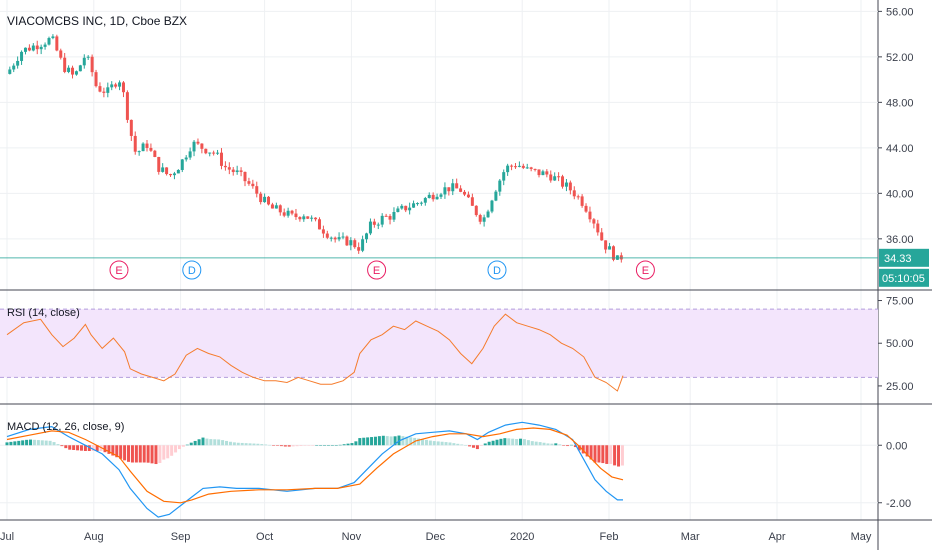  Describe the element at coordinates (192, 270) in the screenshot. I see `dividend-marker: D` at that location.